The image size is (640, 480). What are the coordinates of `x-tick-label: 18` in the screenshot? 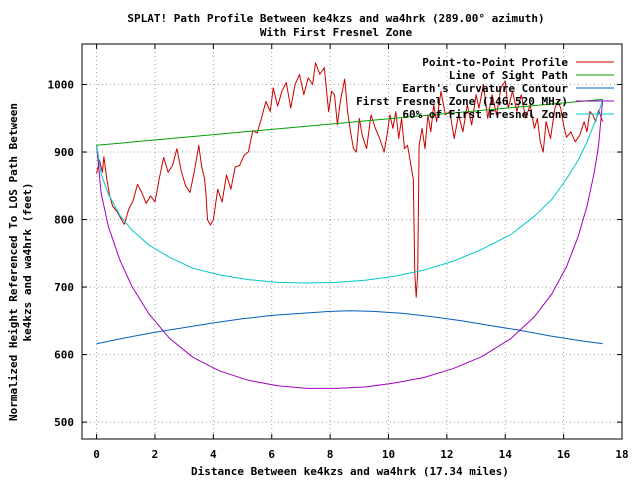 It's located at (621, 454).